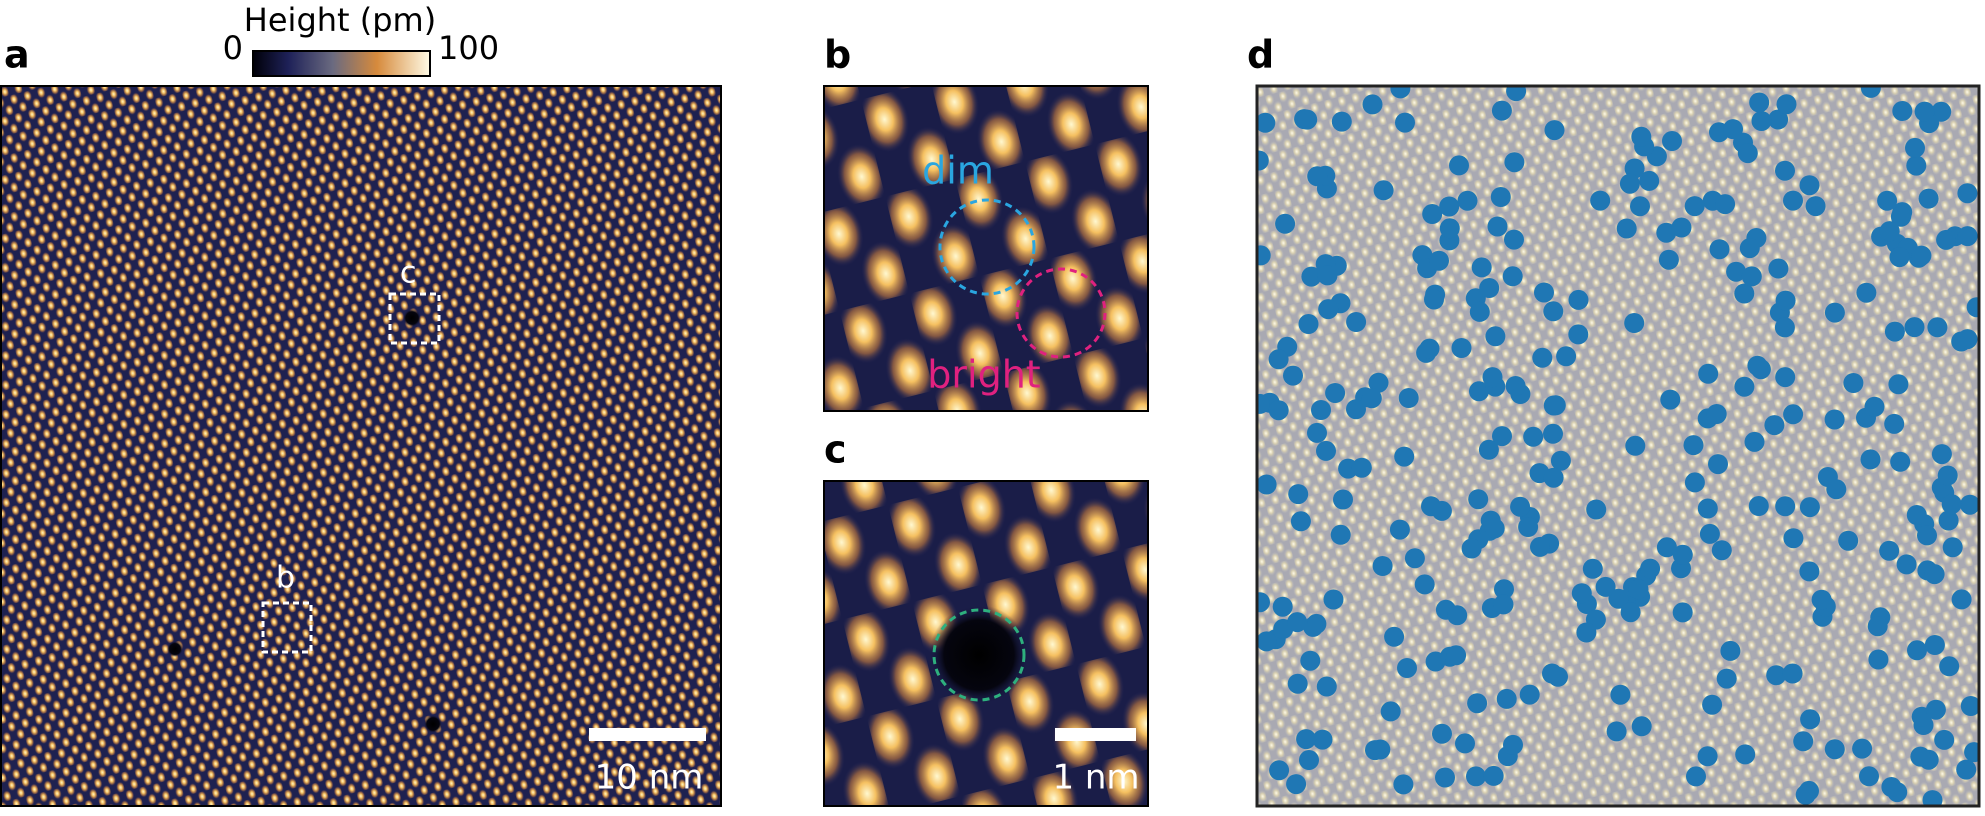 The width and height of the screenshot is (1985, 816). What do you see at coordinates (986, 248) in the screenshot?
I see `stm-zoom` at bounding box center [986, 248].